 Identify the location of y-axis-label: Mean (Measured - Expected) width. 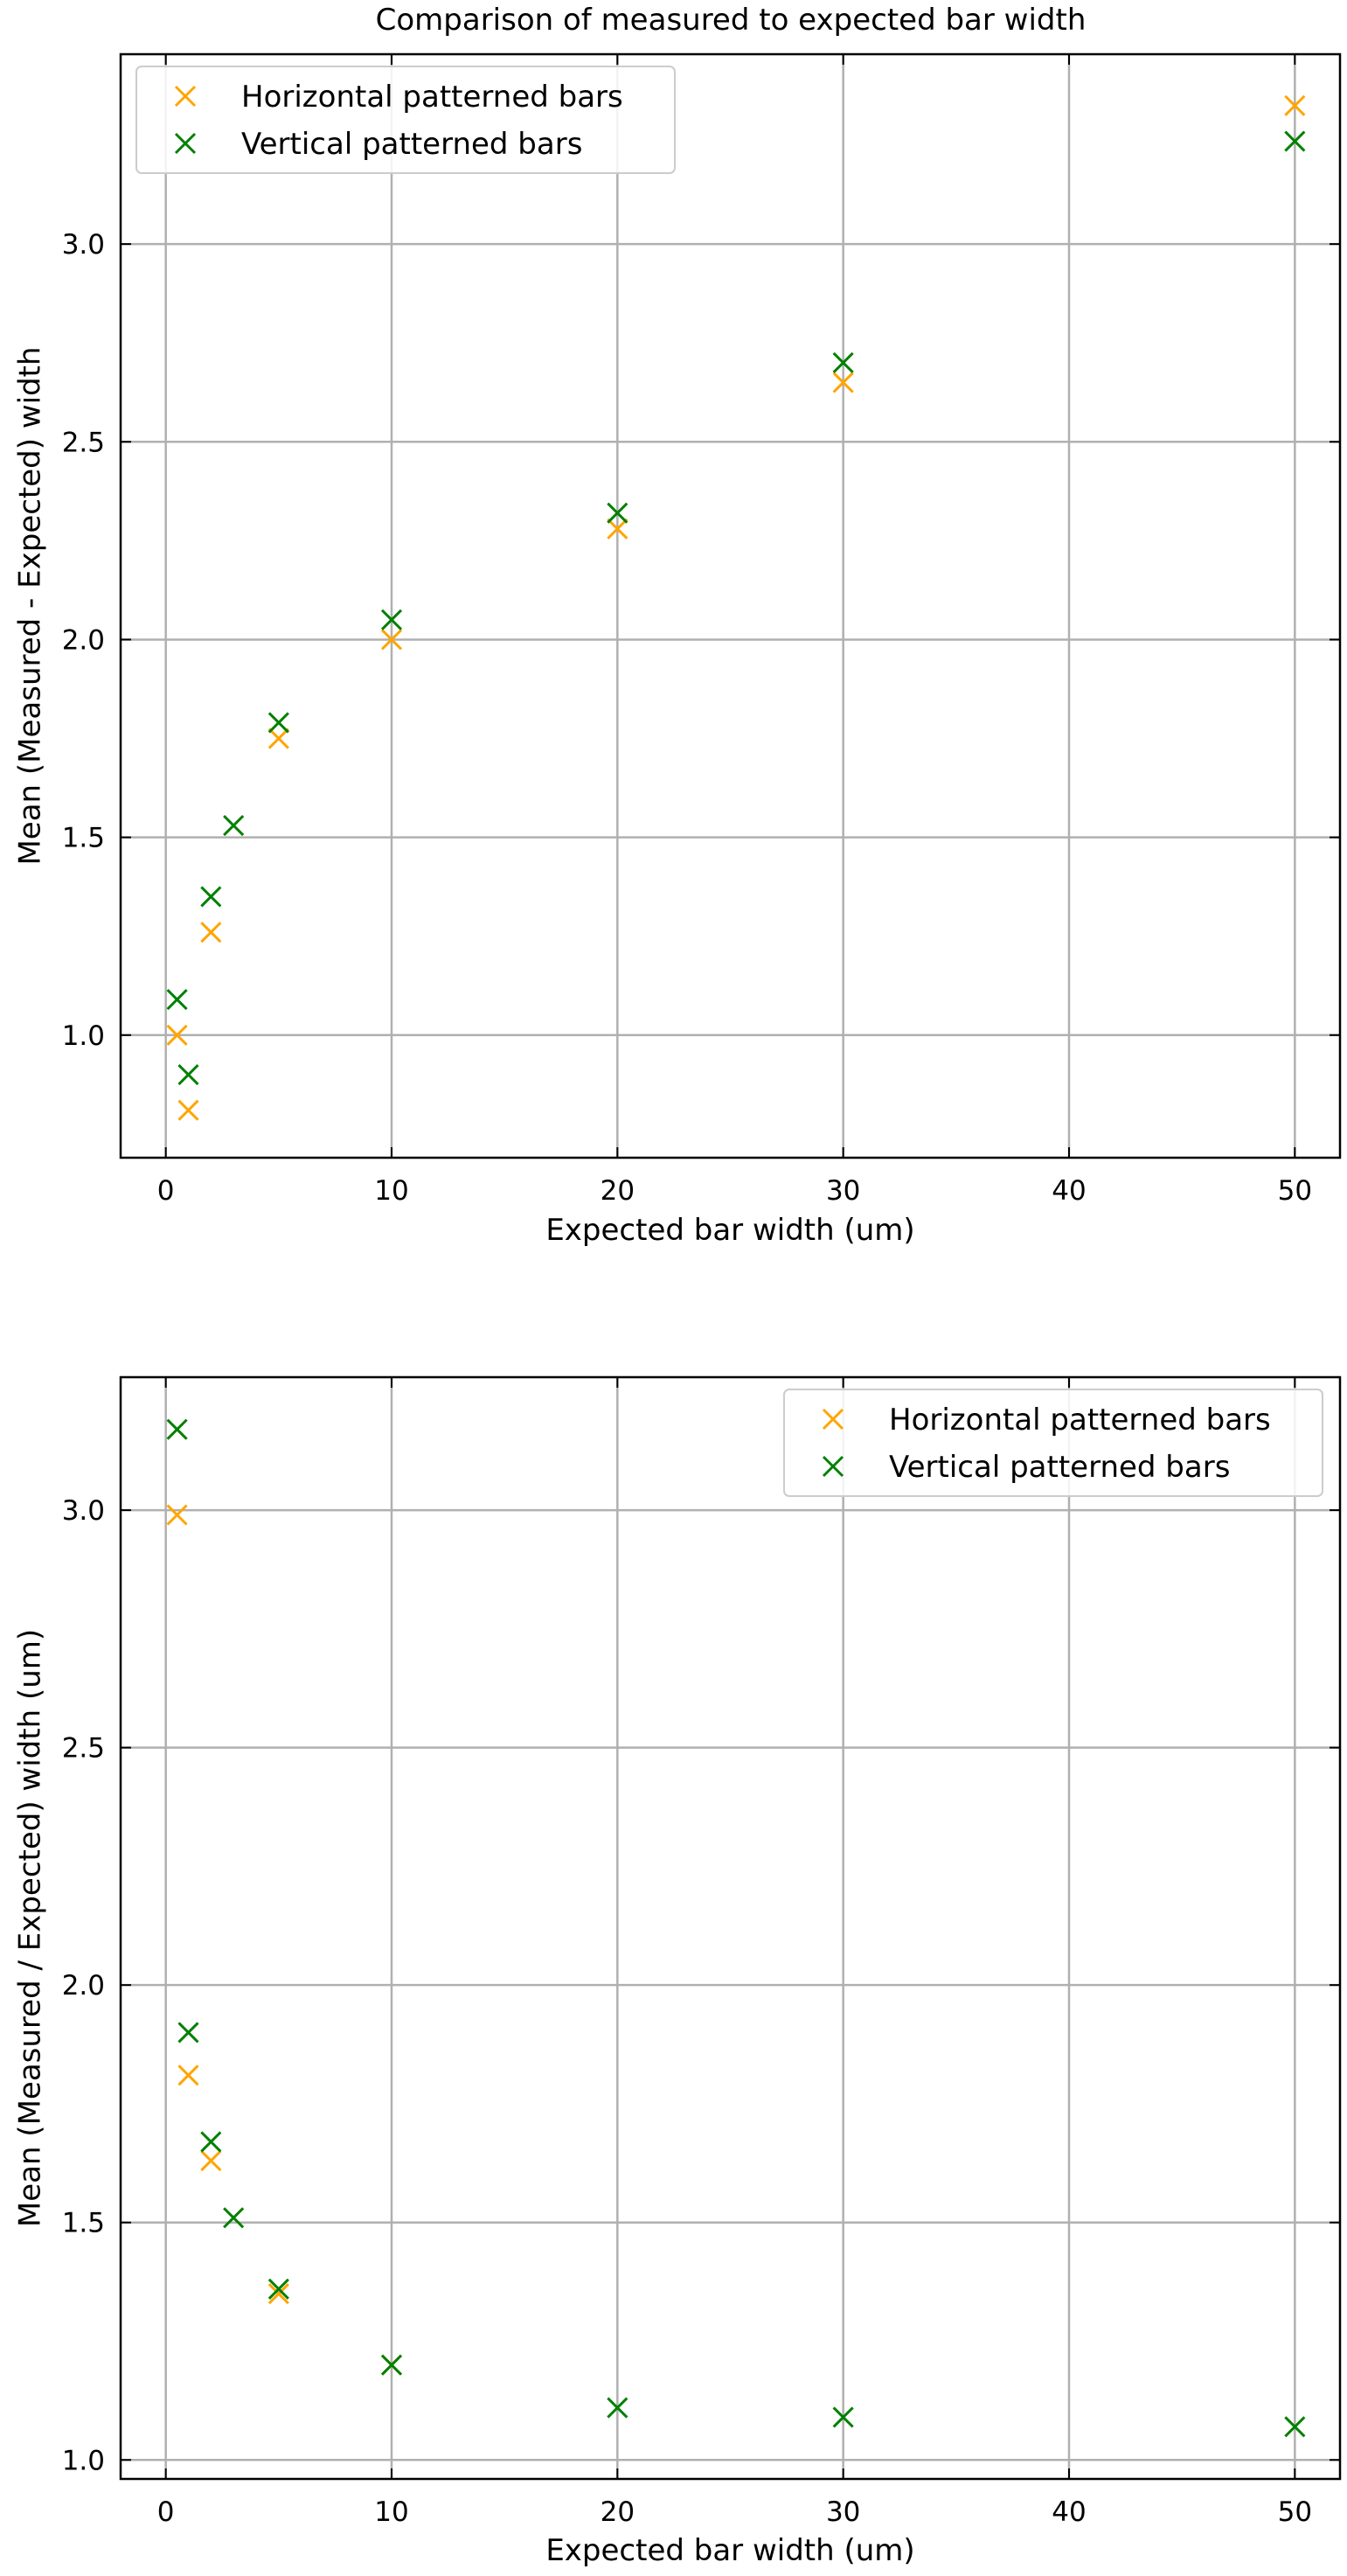
(30, 605).